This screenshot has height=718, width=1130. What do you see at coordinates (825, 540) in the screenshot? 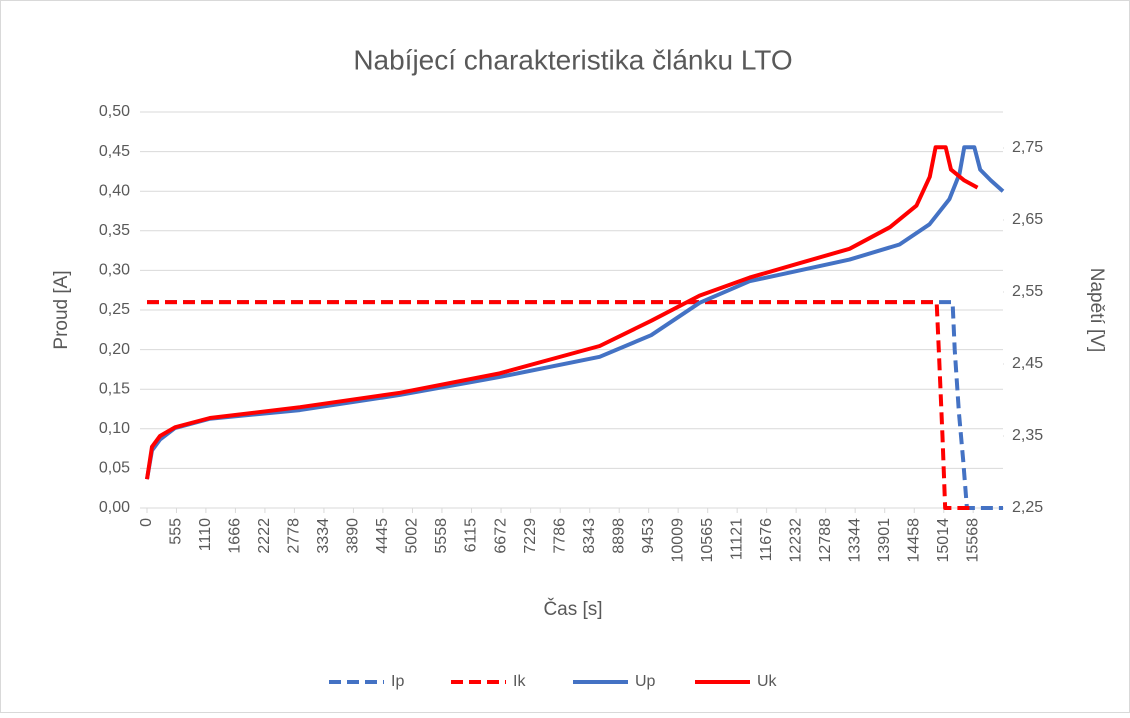
I see `x-tick-label: 12788` at bounding box center [825, 540].